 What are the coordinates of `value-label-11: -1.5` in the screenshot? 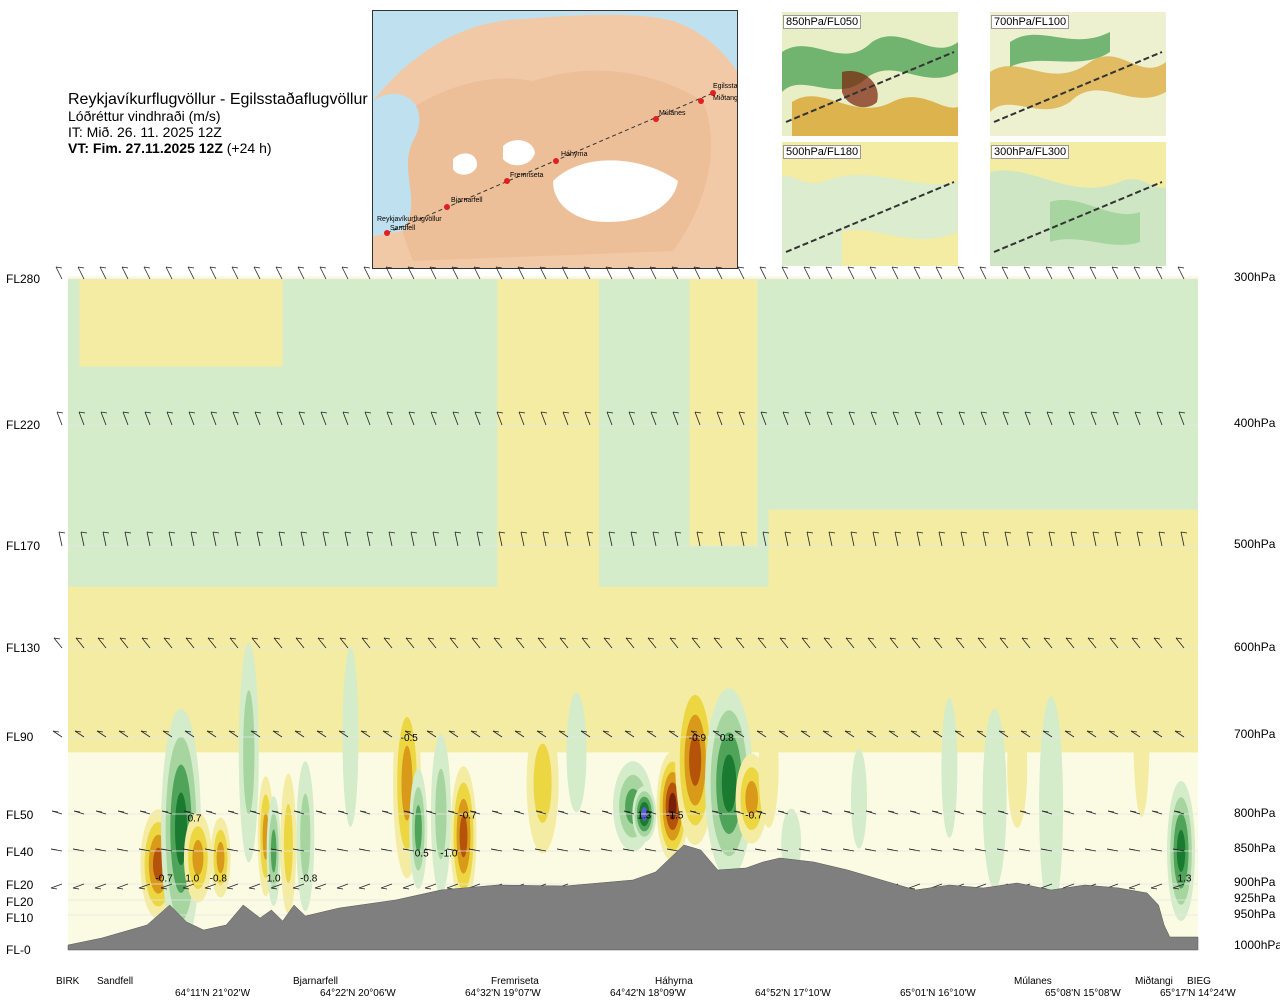 It's located at (675, 816).